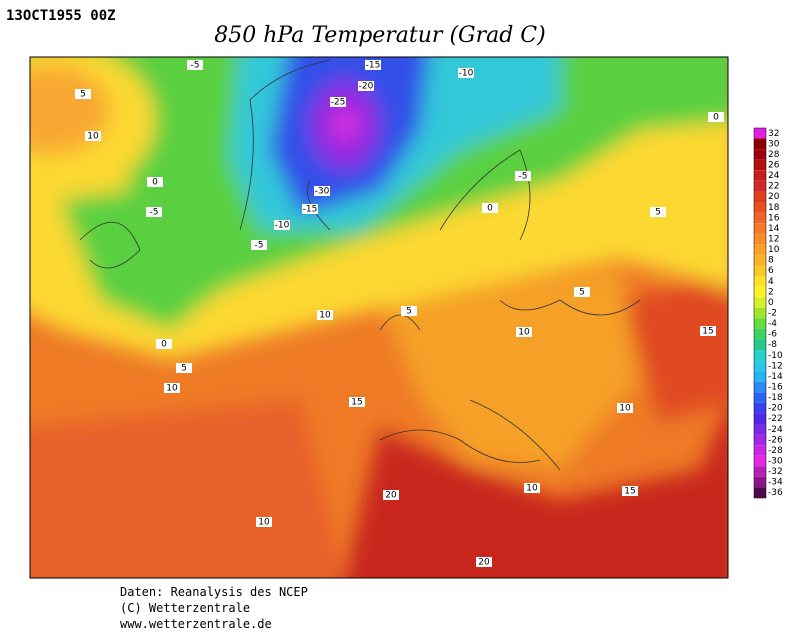 Image resolution: width=800 pixels, height=638 pixels. Describe the element at coordinates (775, 419) in the screenshot. I see `colorbar-label: -22` at that location.